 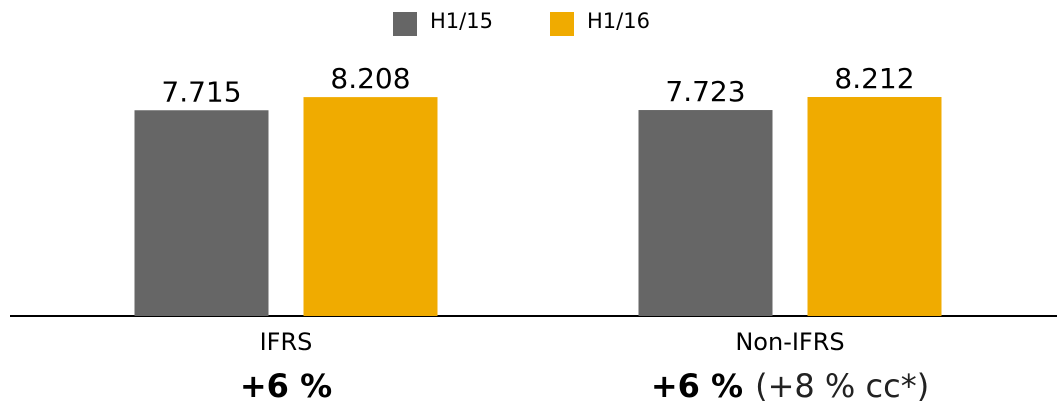 What do you see at coordinates (842, 386) in the screenshot?
I see `detail: (+8 % cc*)` at bounding box center [842, 386].